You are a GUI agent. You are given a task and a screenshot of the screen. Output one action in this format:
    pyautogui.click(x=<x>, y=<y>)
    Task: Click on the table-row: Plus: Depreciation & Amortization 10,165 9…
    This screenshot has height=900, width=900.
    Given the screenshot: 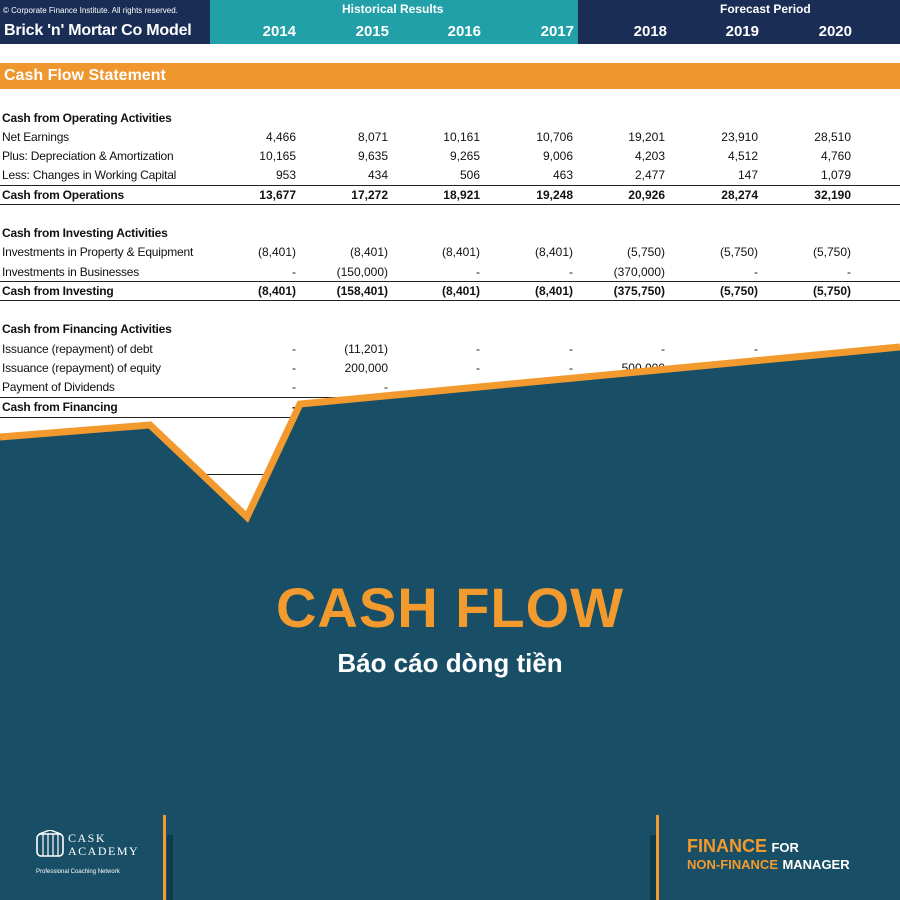 What is the action you would take?
    pyautogui.click(x=450, y=156)
    